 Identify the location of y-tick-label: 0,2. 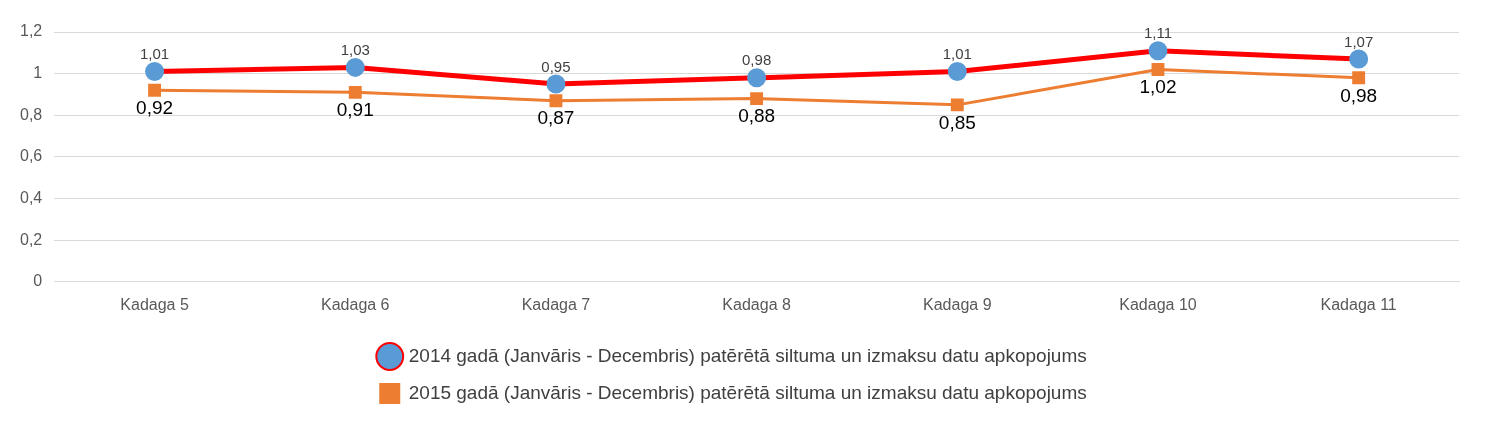
(31, 239).